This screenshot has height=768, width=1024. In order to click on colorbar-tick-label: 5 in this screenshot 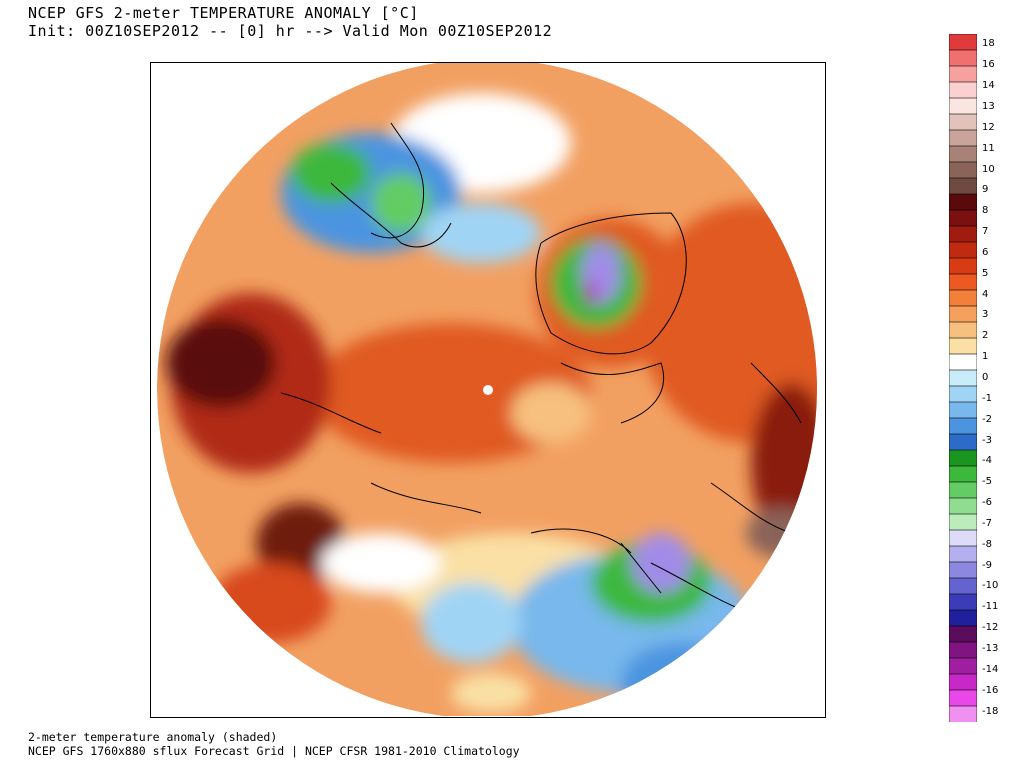, I will do `click(985, 273)`.